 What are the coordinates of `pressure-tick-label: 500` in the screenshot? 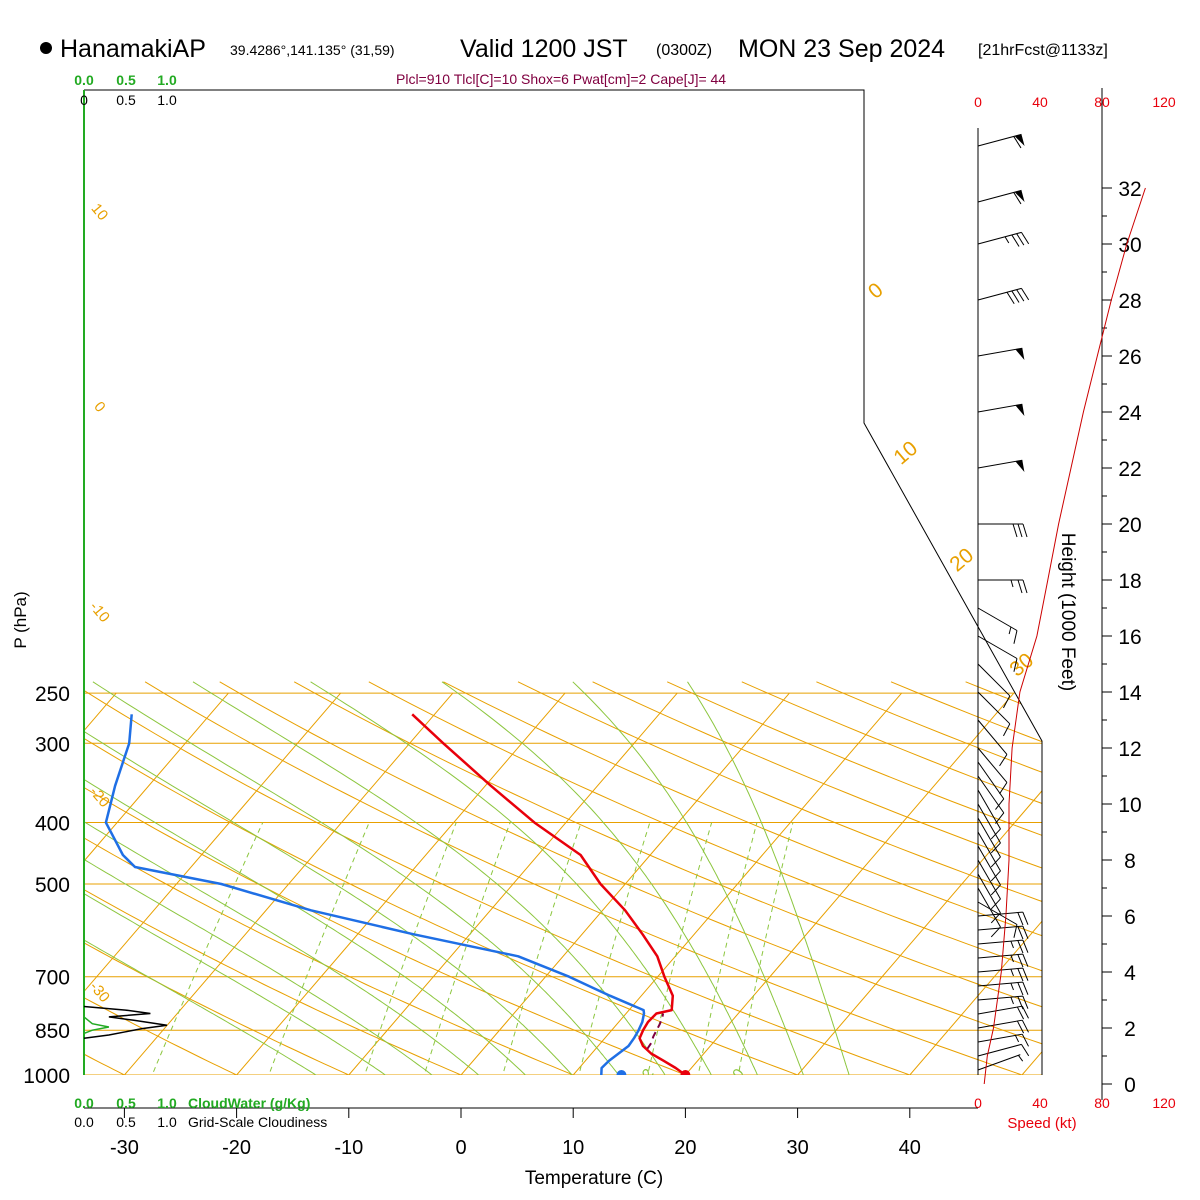 It's located at (52, 885).